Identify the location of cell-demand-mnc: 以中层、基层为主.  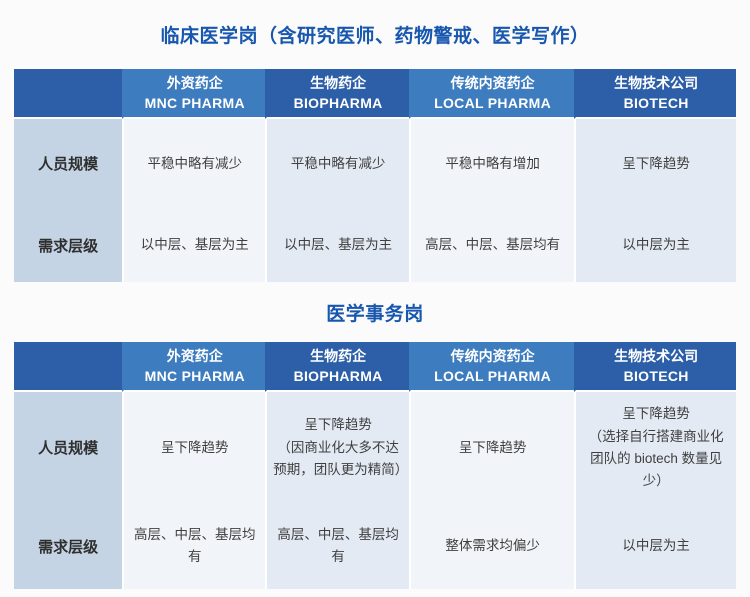
(194, 245).